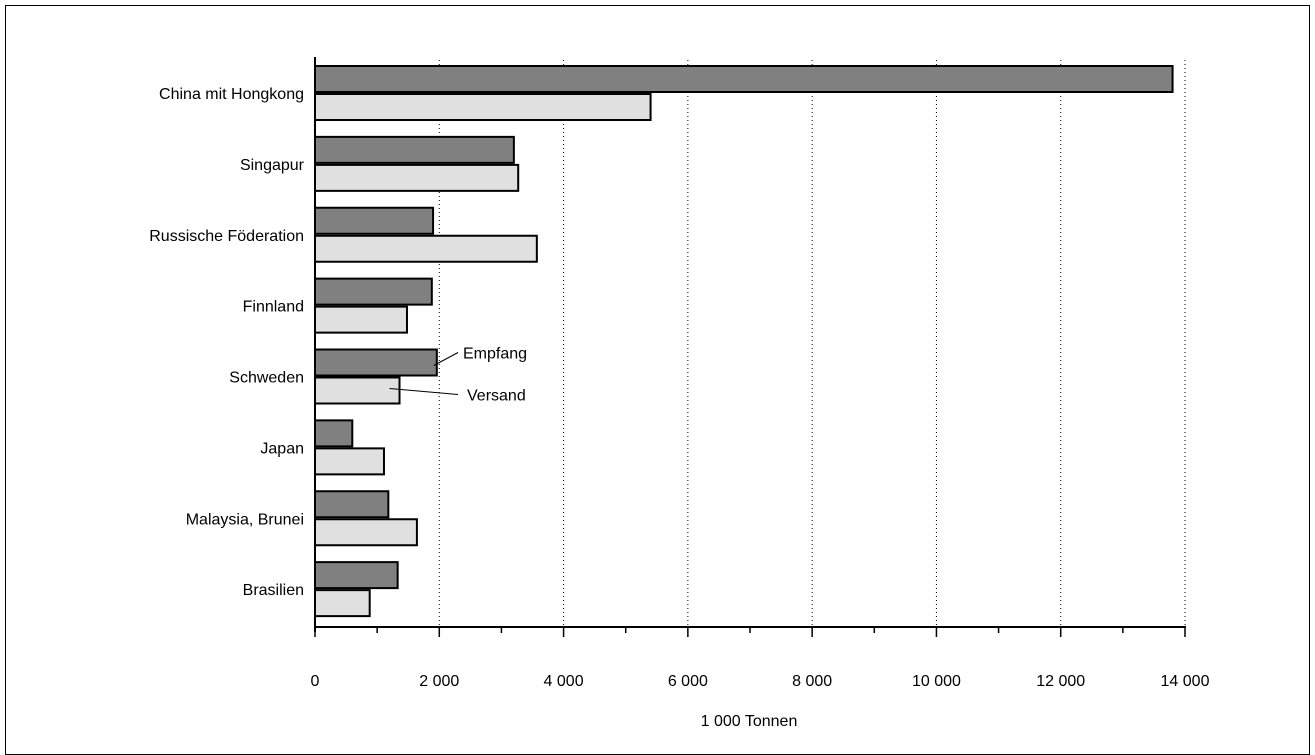  Describe the element at coordinates (424, 391) in the screenshot. I see `legend-leader-versand` at that location.